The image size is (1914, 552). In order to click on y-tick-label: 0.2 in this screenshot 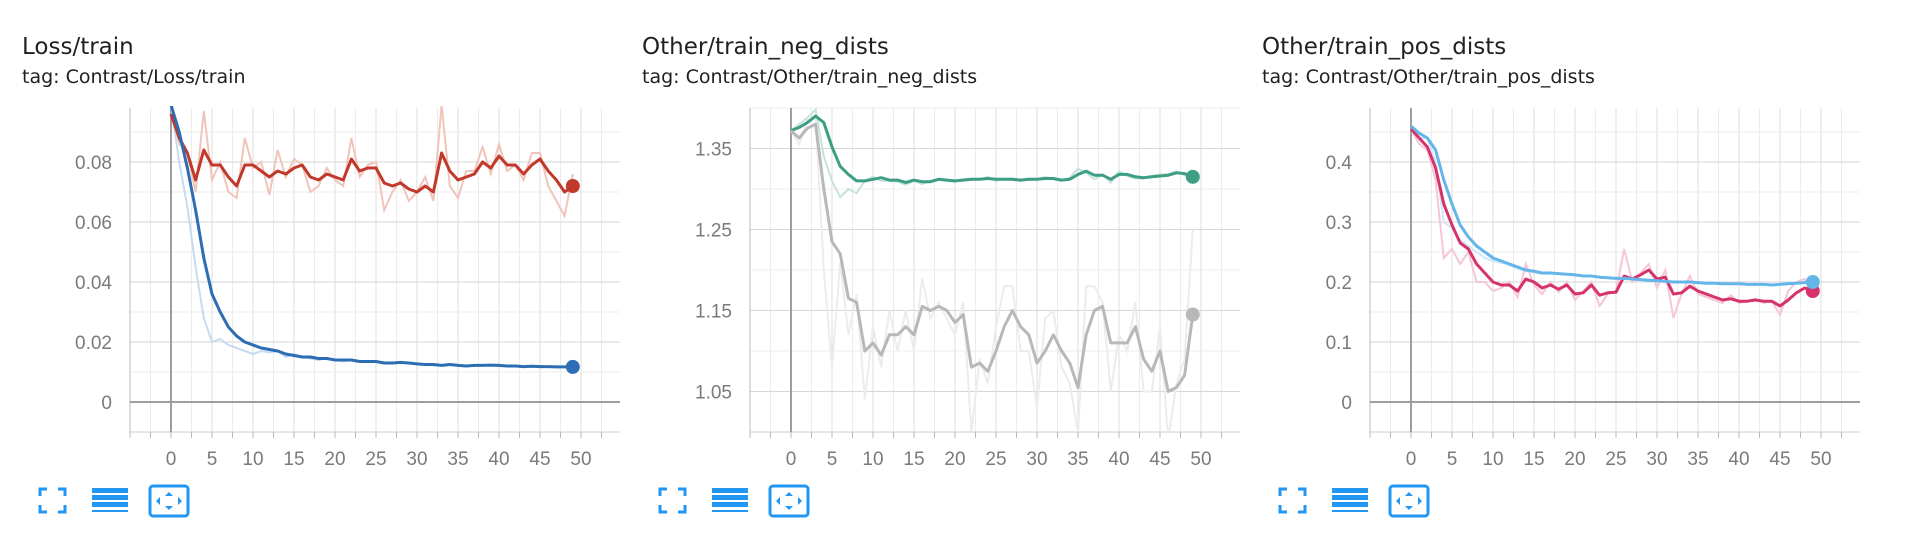, I will do `click(1339, 283)`.